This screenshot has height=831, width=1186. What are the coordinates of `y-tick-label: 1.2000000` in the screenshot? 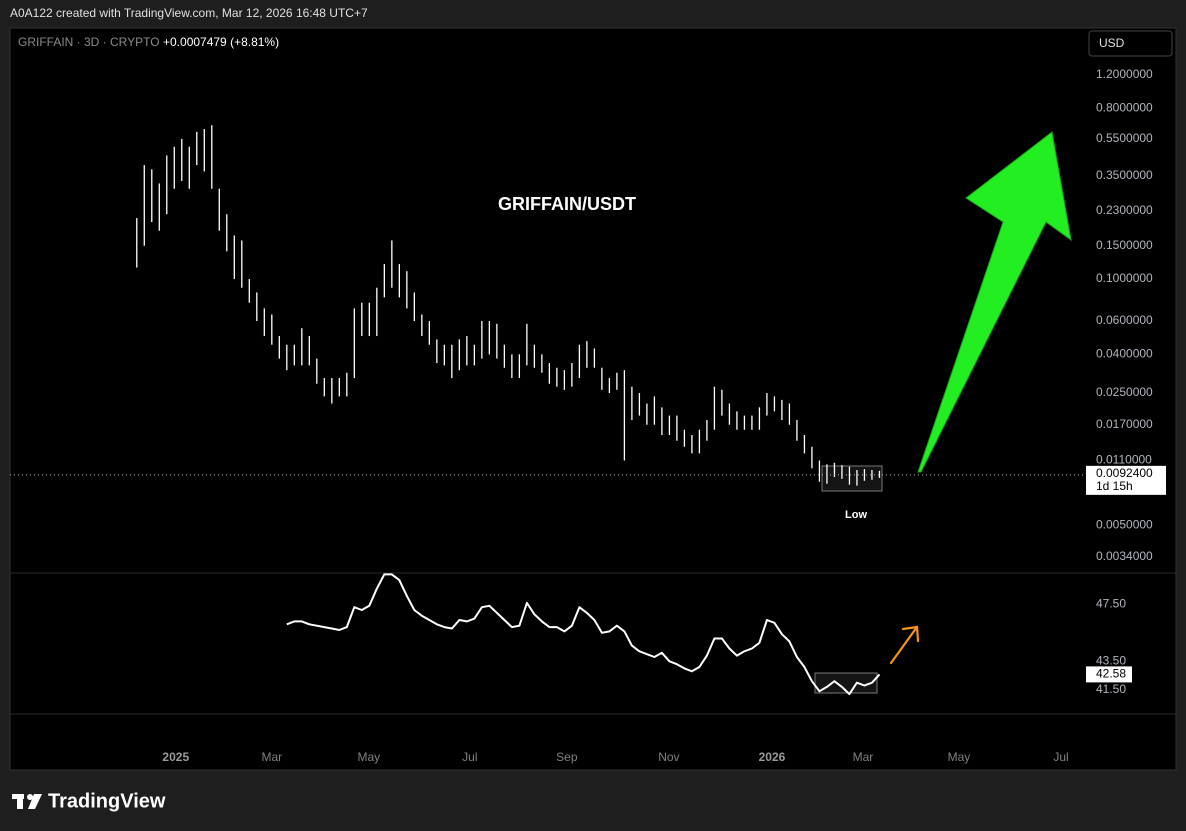 It's located at (1124, 74).